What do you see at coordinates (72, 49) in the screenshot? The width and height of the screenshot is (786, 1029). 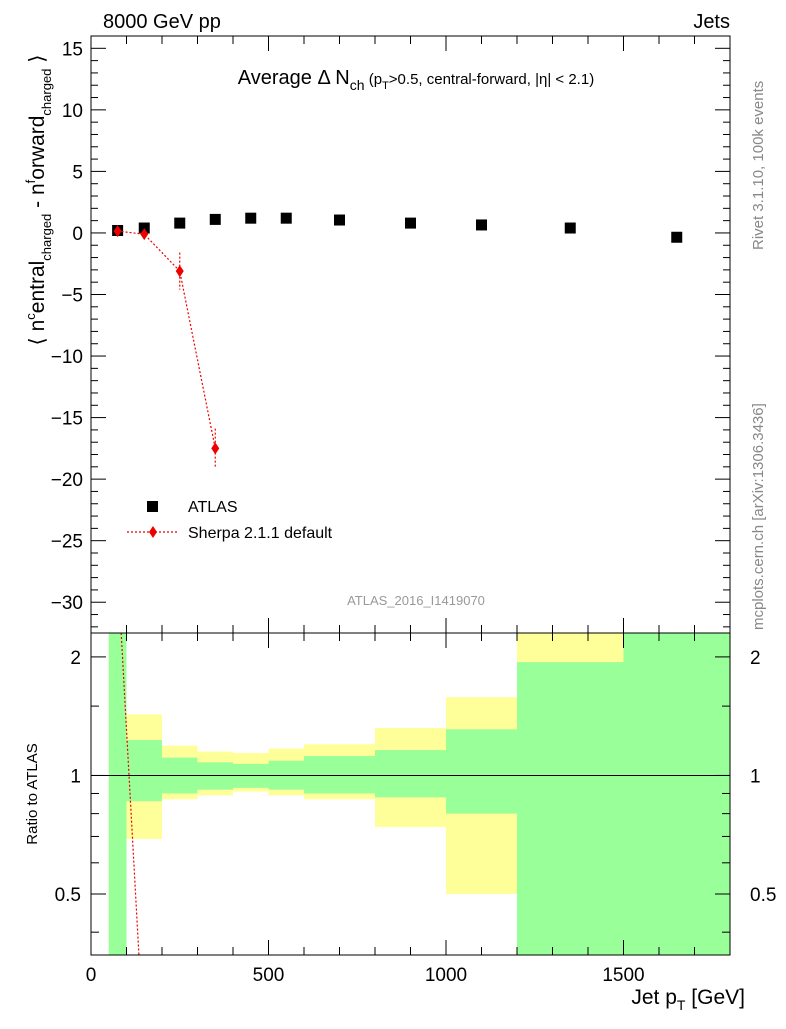 I see `y-tick-label: 15` at bounding box center [72, 49].